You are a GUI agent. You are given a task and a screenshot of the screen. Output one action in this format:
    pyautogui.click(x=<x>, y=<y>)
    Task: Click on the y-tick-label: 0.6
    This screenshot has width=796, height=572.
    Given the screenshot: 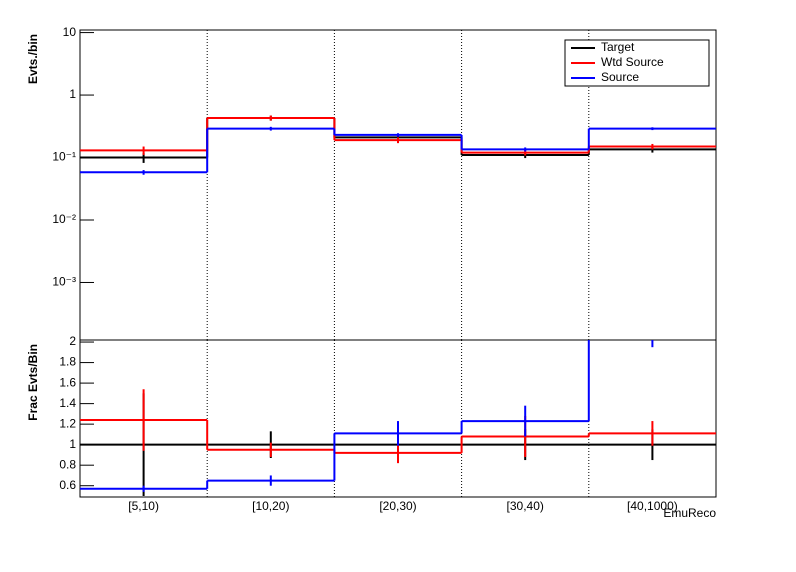 What is the action you would take?
    pyautogui.click(x=67, y=485)
    